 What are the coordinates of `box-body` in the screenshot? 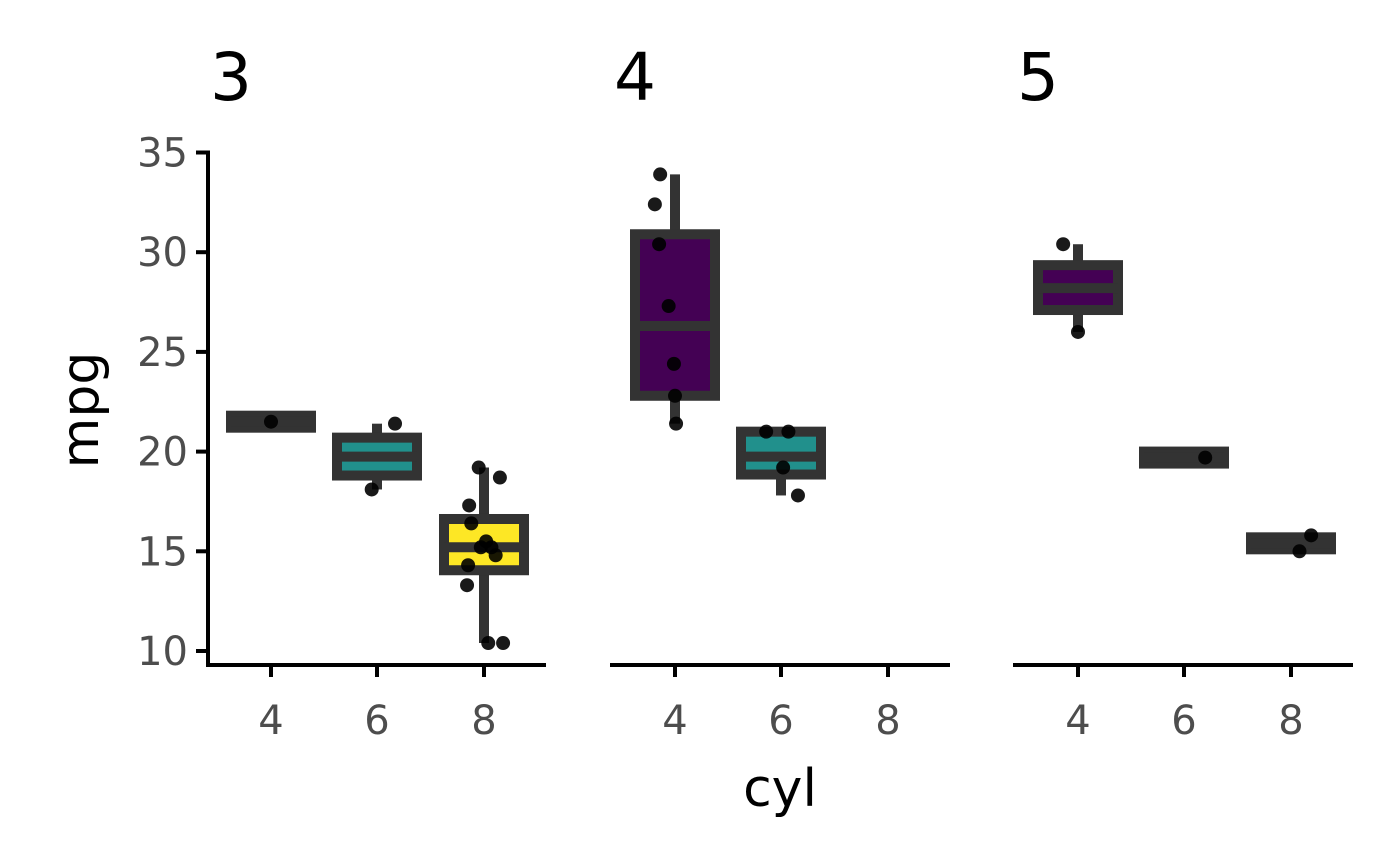 It's located at (675, 315).